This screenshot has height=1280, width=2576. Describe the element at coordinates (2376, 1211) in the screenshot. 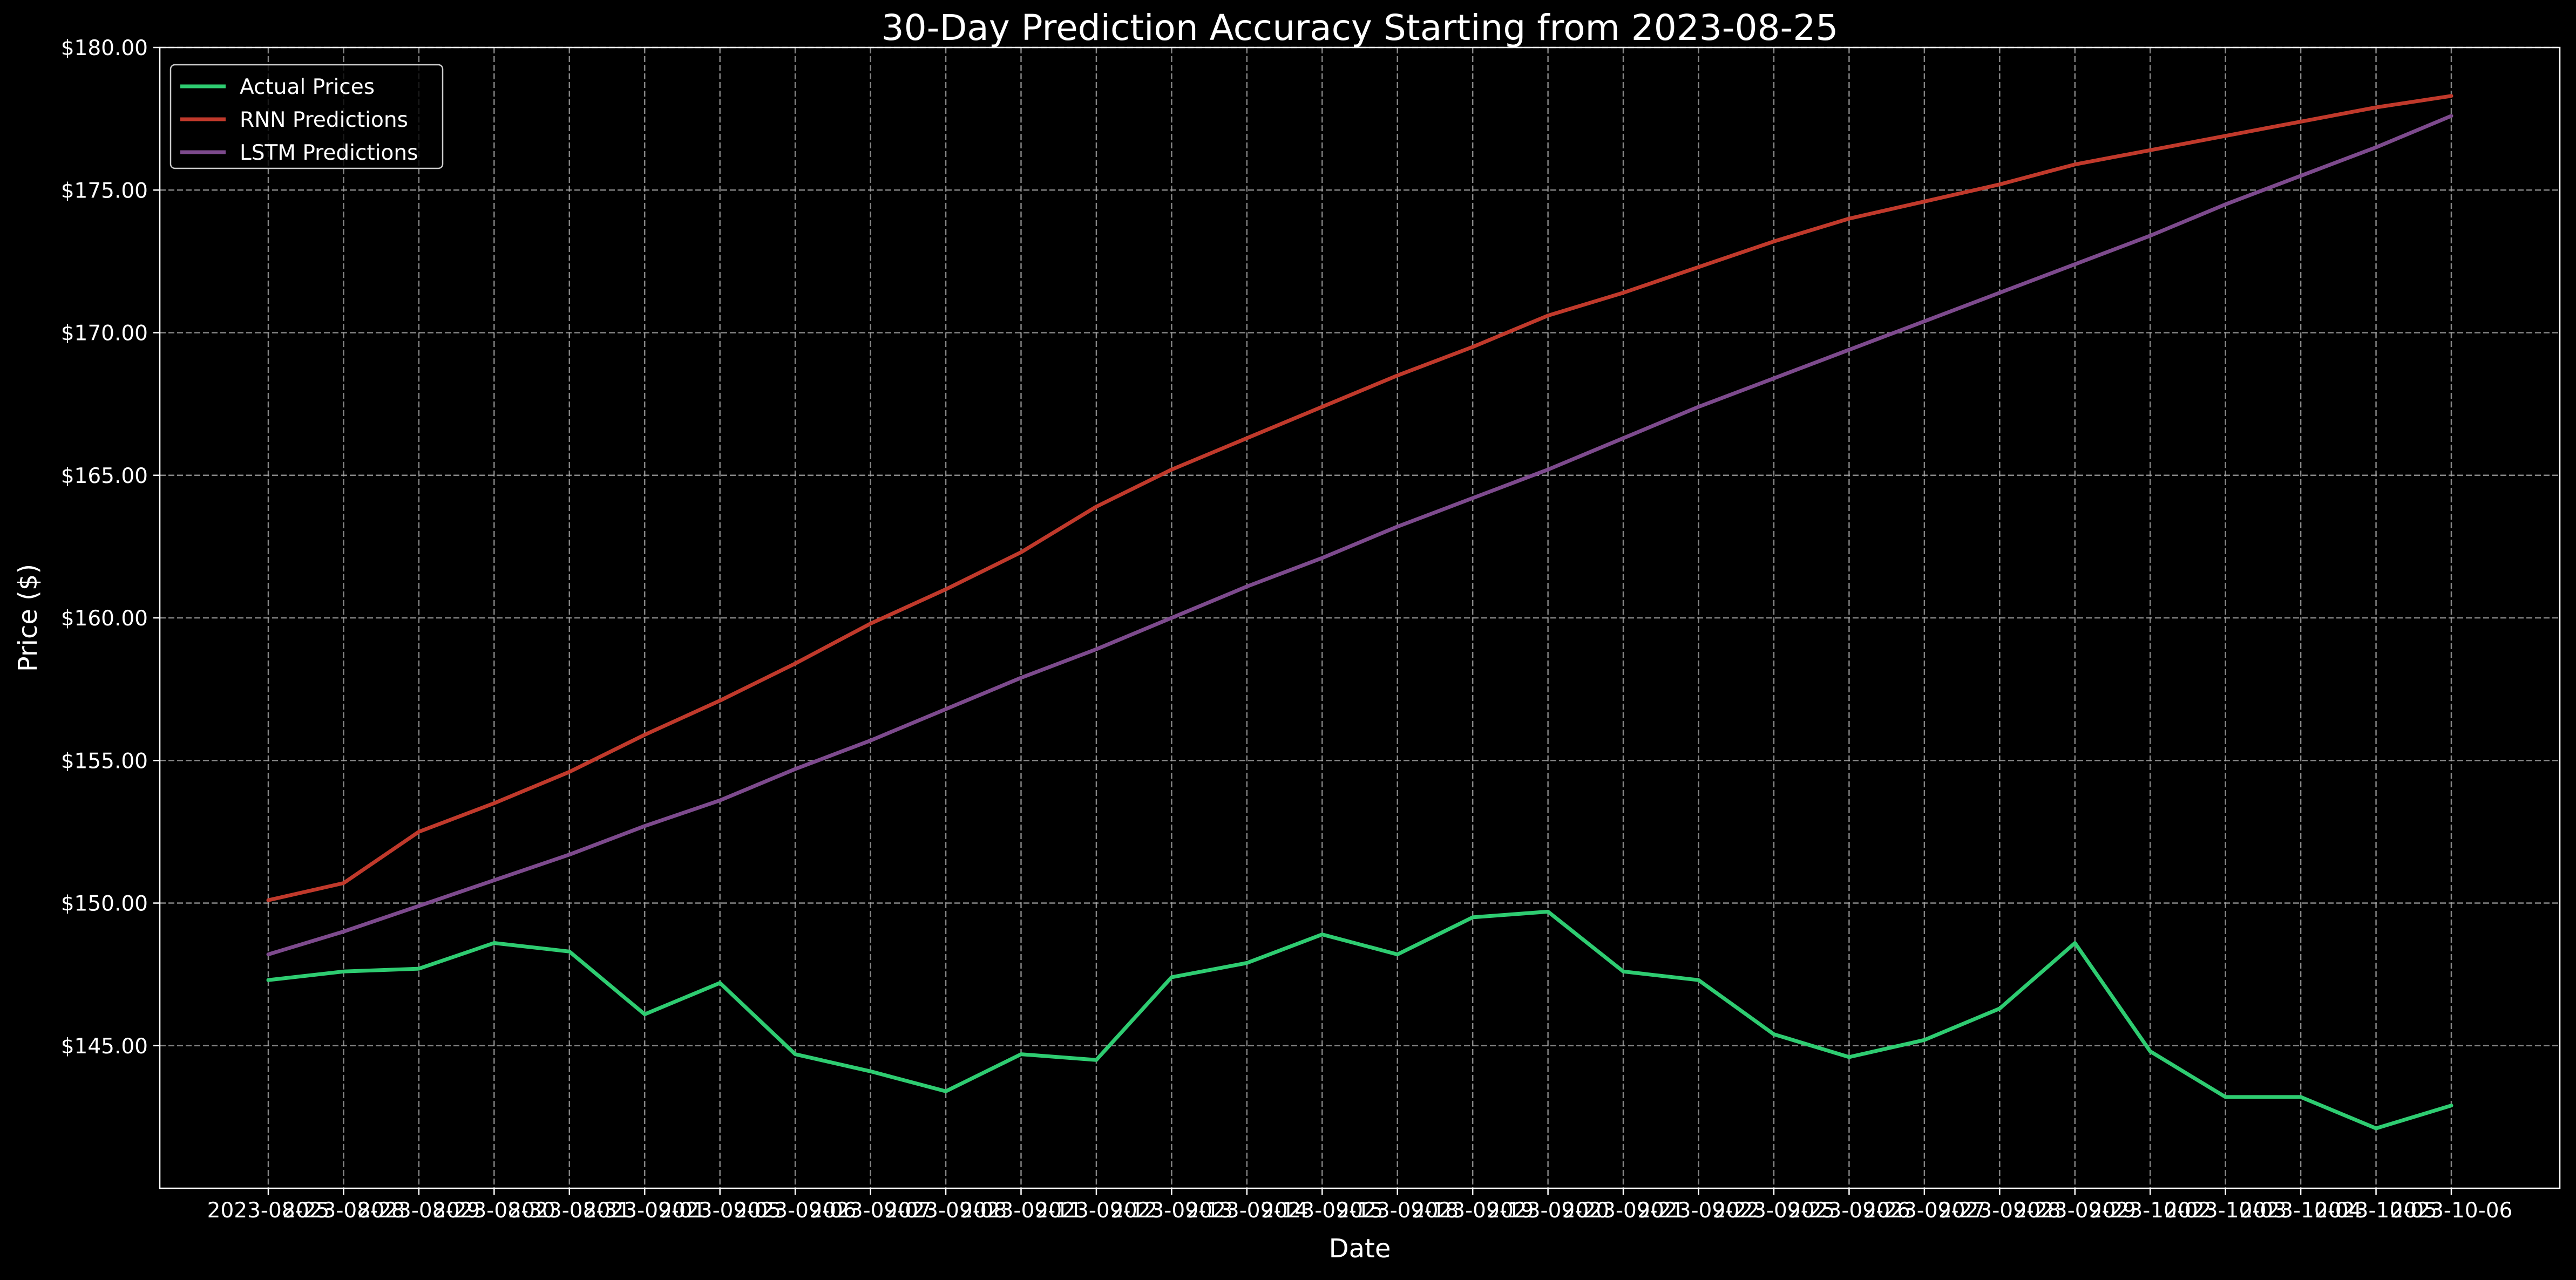

I see `x-tick-label: 2023-10-05` at that location.